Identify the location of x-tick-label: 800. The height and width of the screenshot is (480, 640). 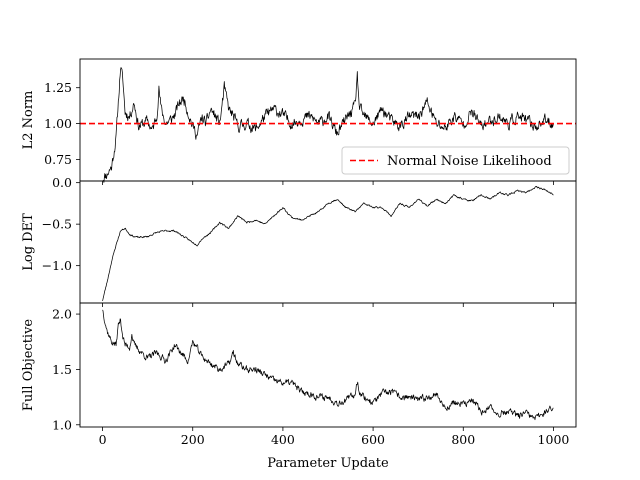
(463, 439).